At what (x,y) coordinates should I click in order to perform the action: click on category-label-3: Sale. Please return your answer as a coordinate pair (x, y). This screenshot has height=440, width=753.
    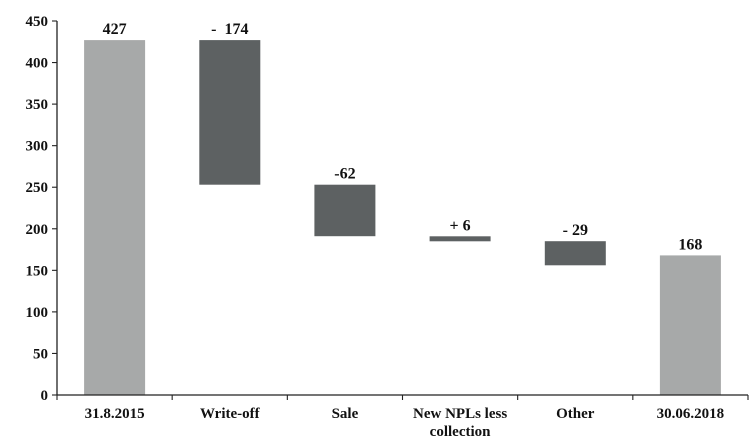
    Looking at the image, I should click on (345, 414).